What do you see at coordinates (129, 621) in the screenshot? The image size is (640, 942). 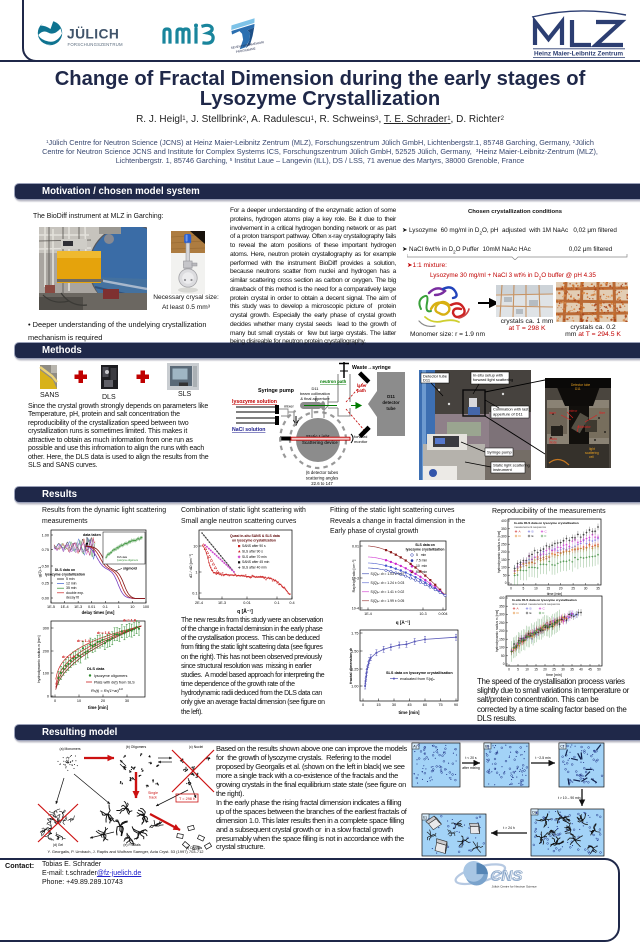 I see `svg-text: df = 1.8` at bounding box center [129, 621].